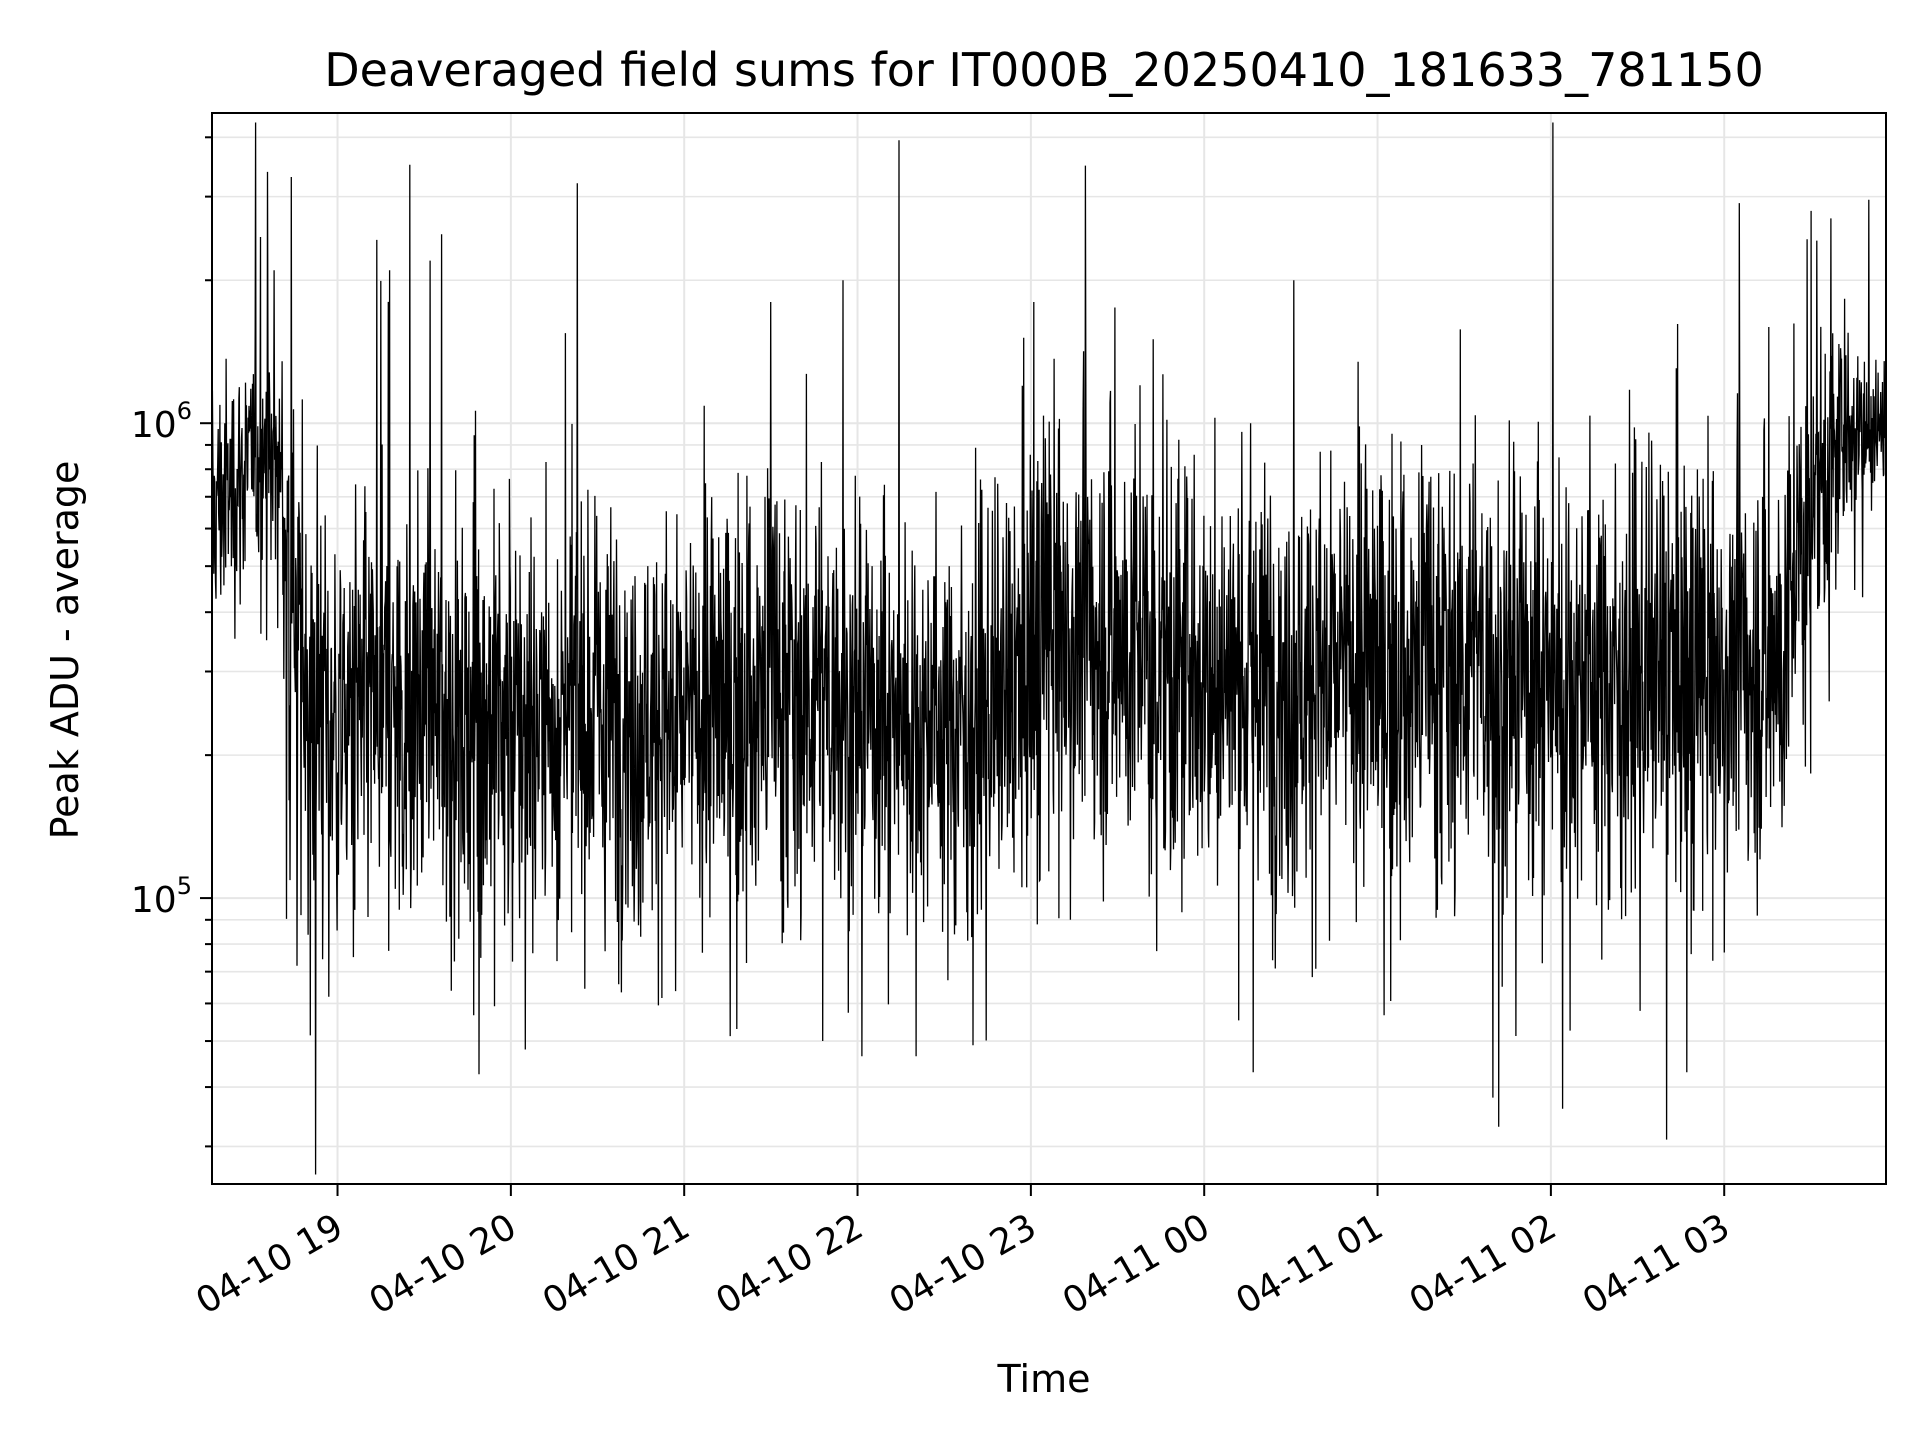 This screenshot has height=1440, width=1920. I want to click on y-tick-label: 10⁶, so click(161, 421).